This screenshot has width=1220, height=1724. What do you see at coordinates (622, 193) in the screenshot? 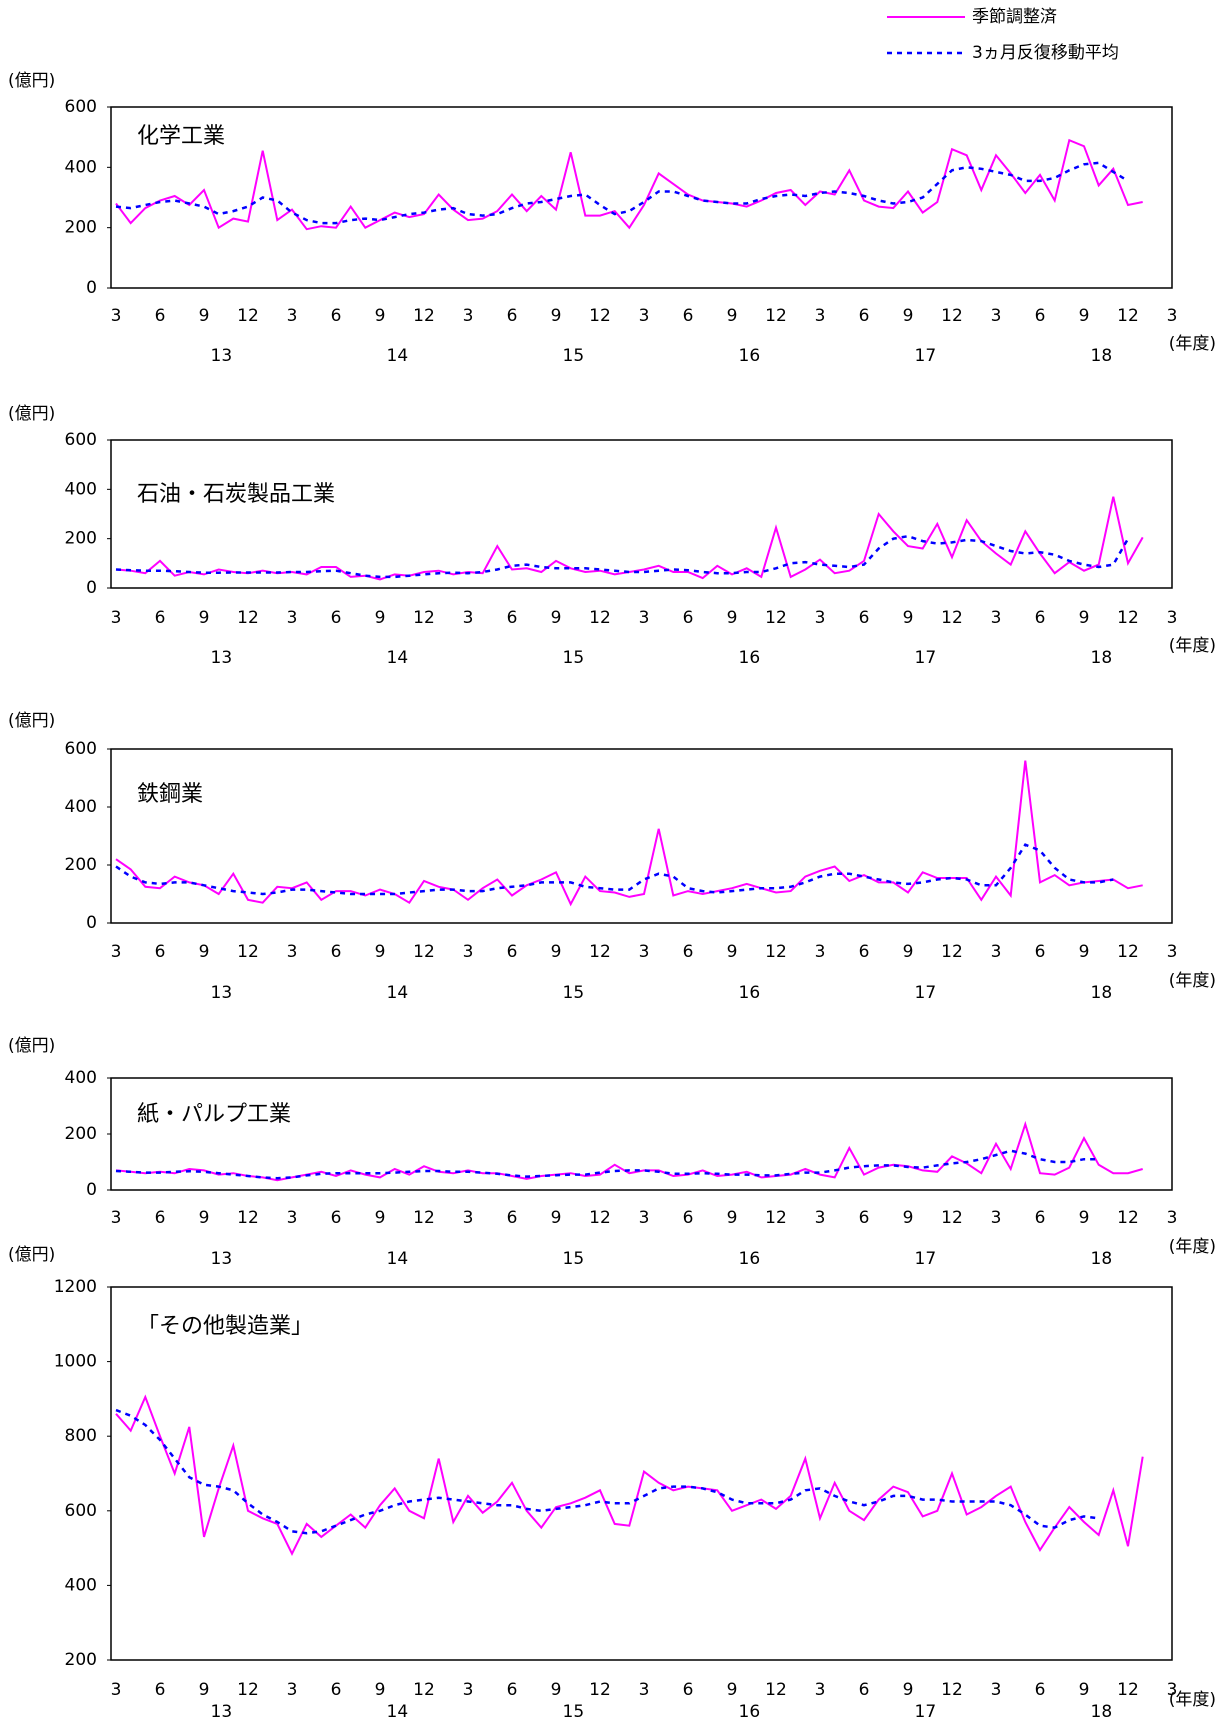
I see `moving-average-line` at bounding box center [622, 193].